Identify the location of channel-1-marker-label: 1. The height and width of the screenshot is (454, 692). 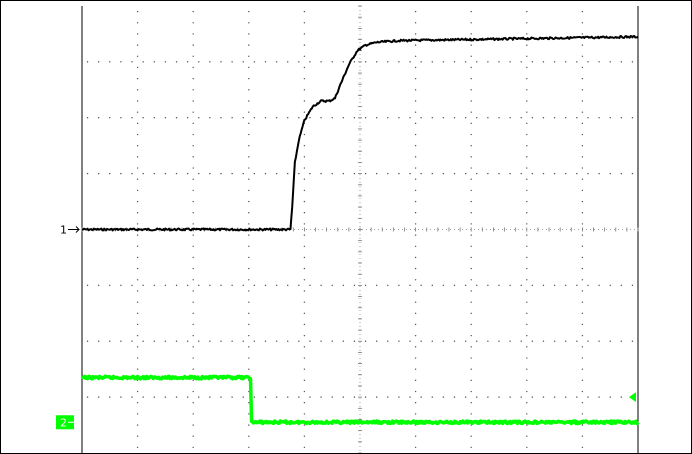
(63, 230).